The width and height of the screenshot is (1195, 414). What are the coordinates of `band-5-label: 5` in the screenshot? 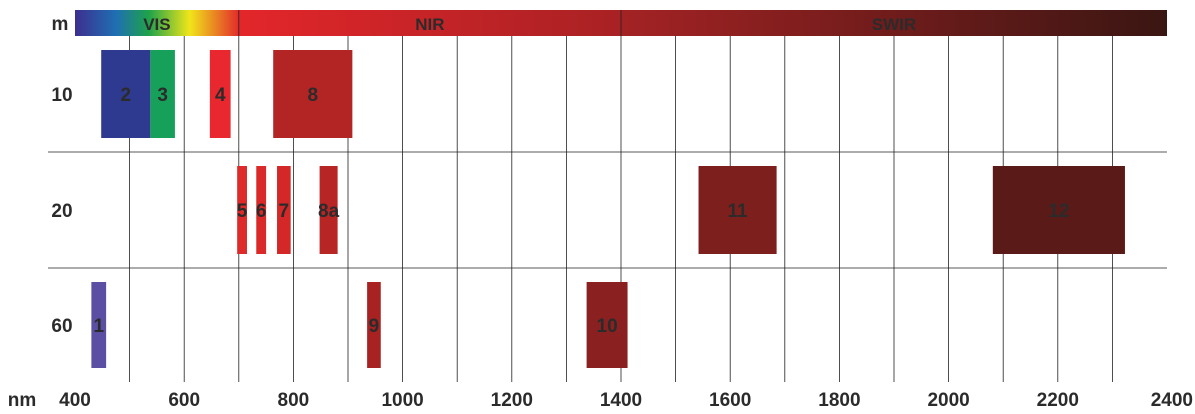 It's located at (242, 211).